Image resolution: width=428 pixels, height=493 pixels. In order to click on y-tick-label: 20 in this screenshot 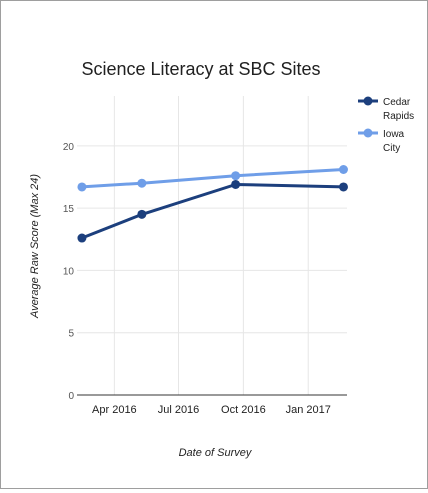, I will do `click(69, 147)`.